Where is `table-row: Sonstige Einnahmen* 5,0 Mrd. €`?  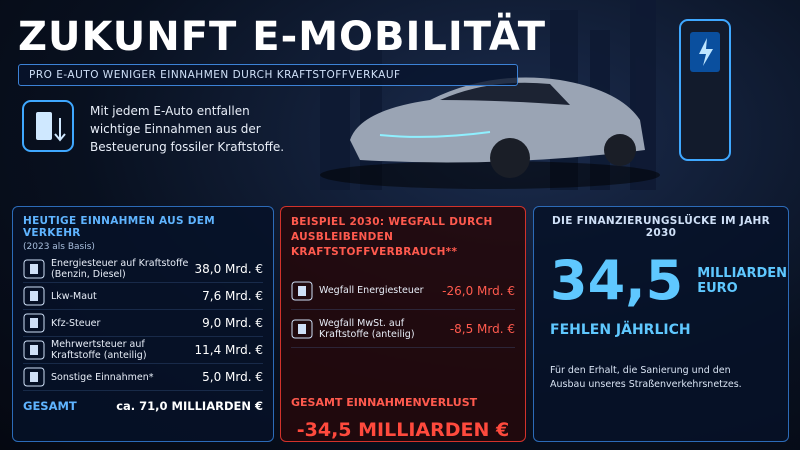
table-row: Sonstige Einnahmen* 5,0 Mrd. € is located at coordinates (143, 377).